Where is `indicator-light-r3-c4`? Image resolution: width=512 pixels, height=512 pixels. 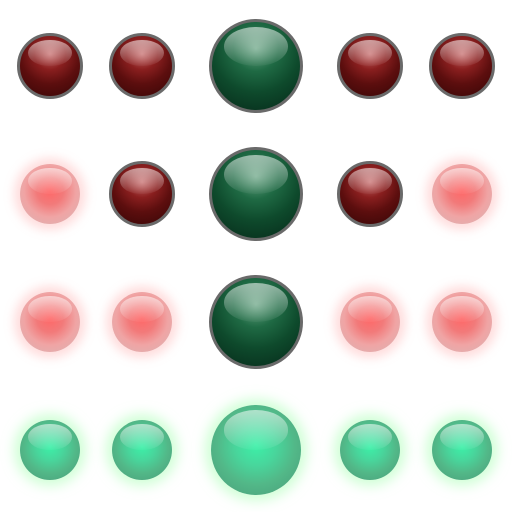
indicator-light-r3-c4 is located at coordinates (370, 322).